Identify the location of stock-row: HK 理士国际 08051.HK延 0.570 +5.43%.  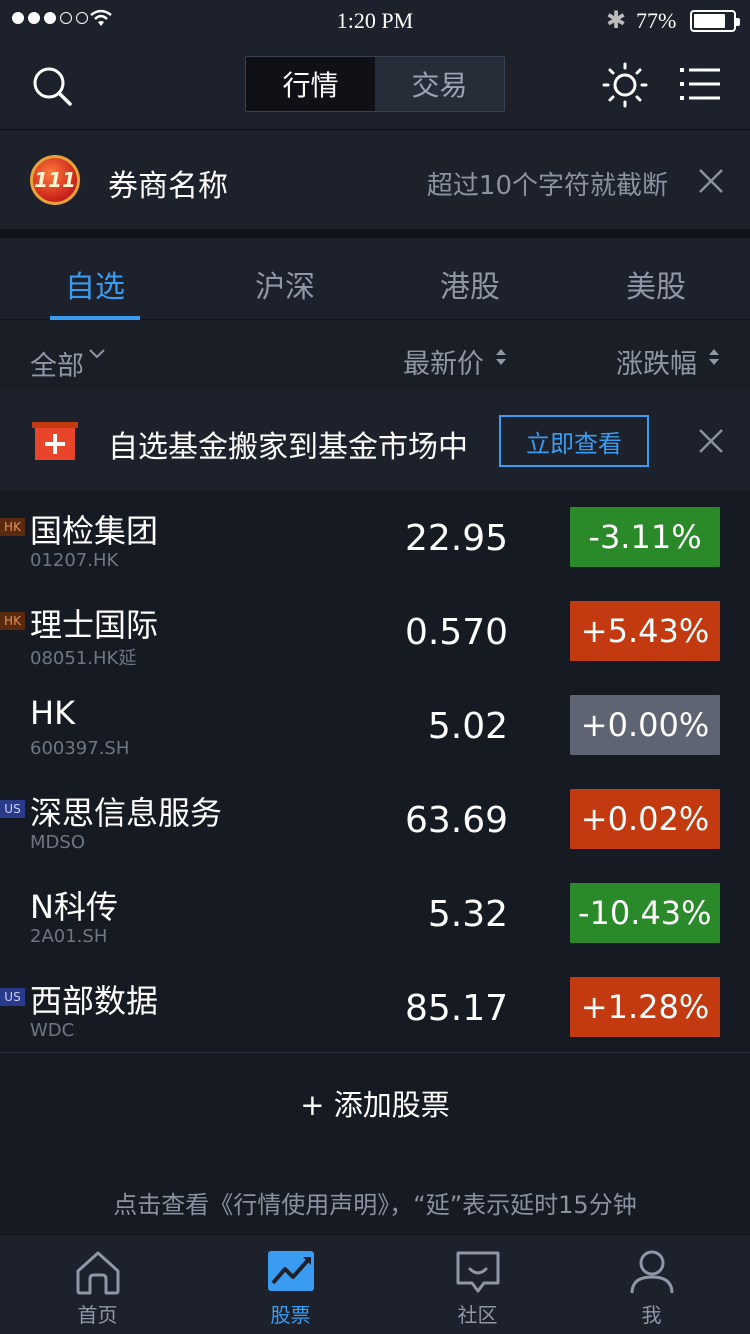
(375, 633).